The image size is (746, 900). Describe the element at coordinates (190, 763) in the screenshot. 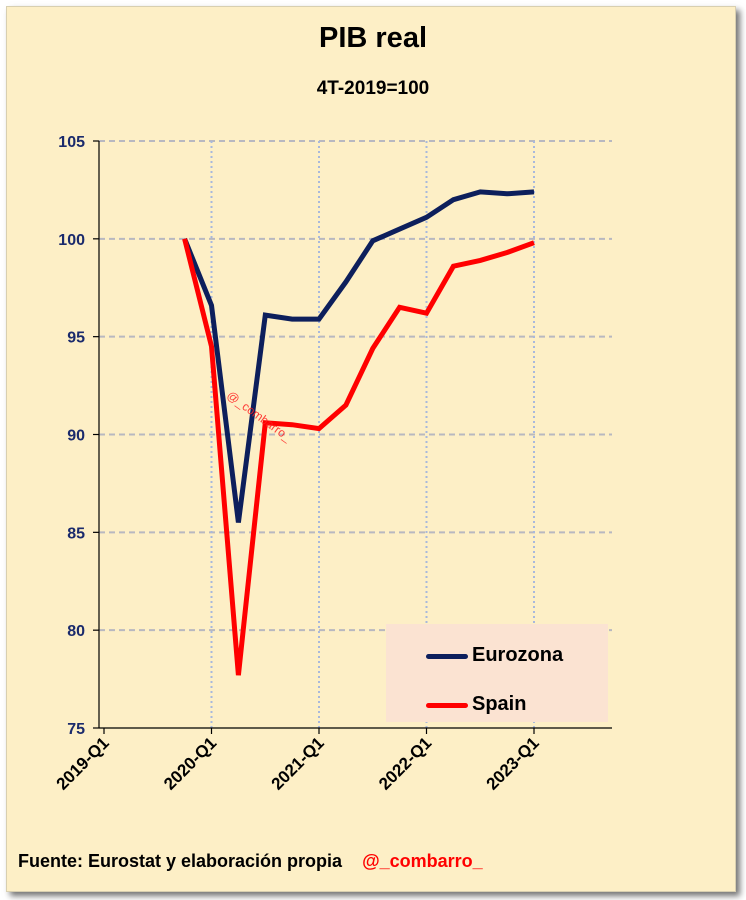

I see `x-tick-label: 2020-Q1` at that location.